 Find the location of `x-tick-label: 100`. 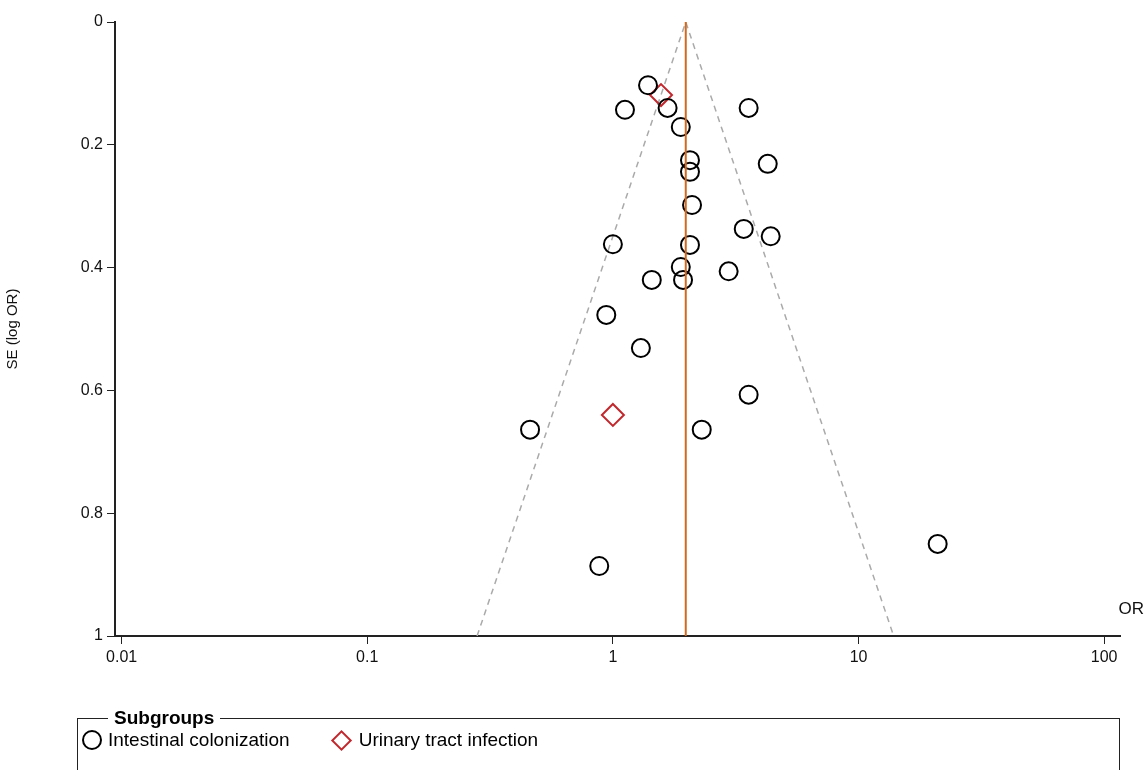

x-tick-label: 100 is located at coordinates (1104, 657).